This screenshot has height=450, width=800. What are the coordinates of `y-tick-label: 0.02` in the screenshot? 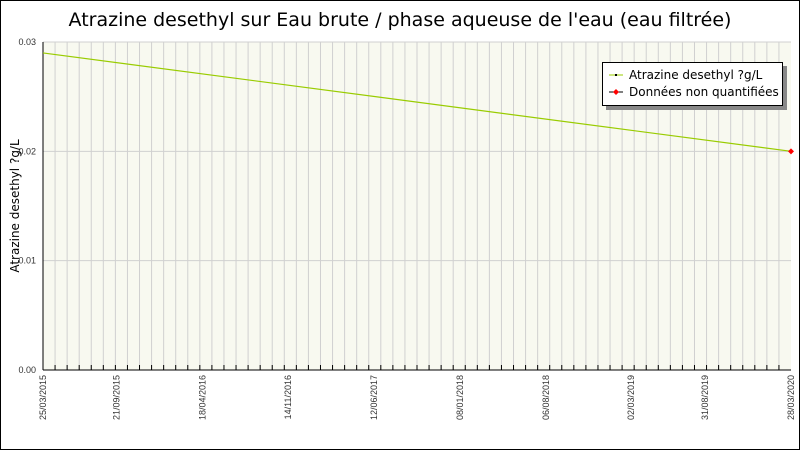 It's located at (27, 151).